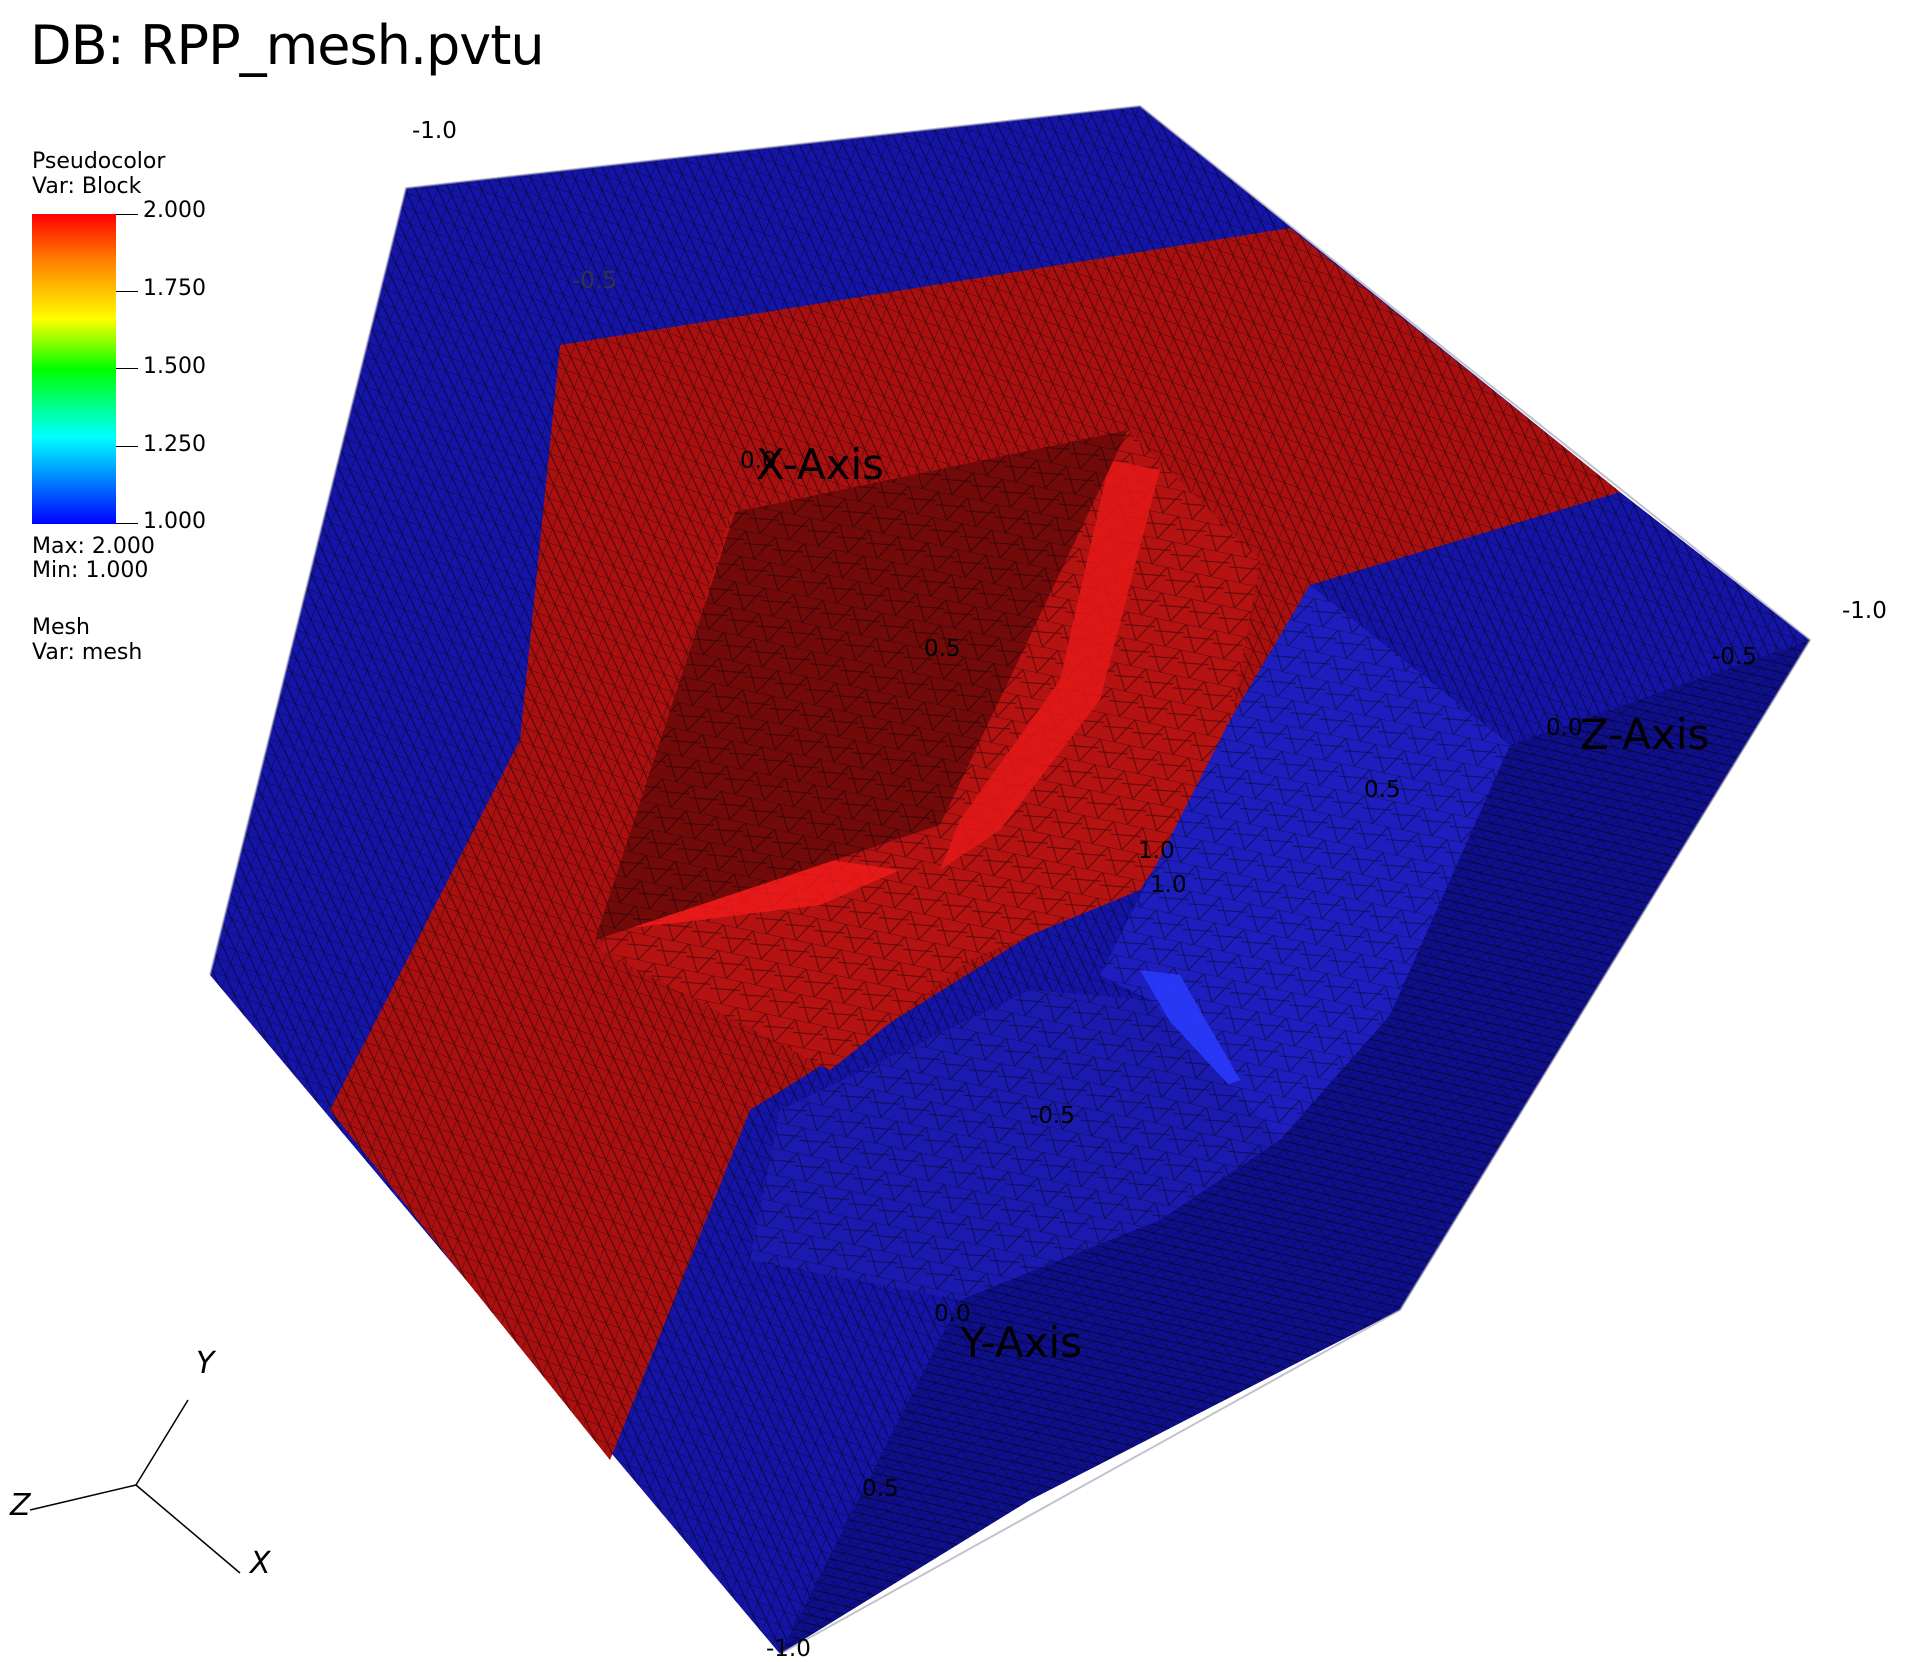  What do you see at coordinates (820, 464) in the screenshot?
I see `x-axis-label: X-Axis` at bounding box center [820, 464].